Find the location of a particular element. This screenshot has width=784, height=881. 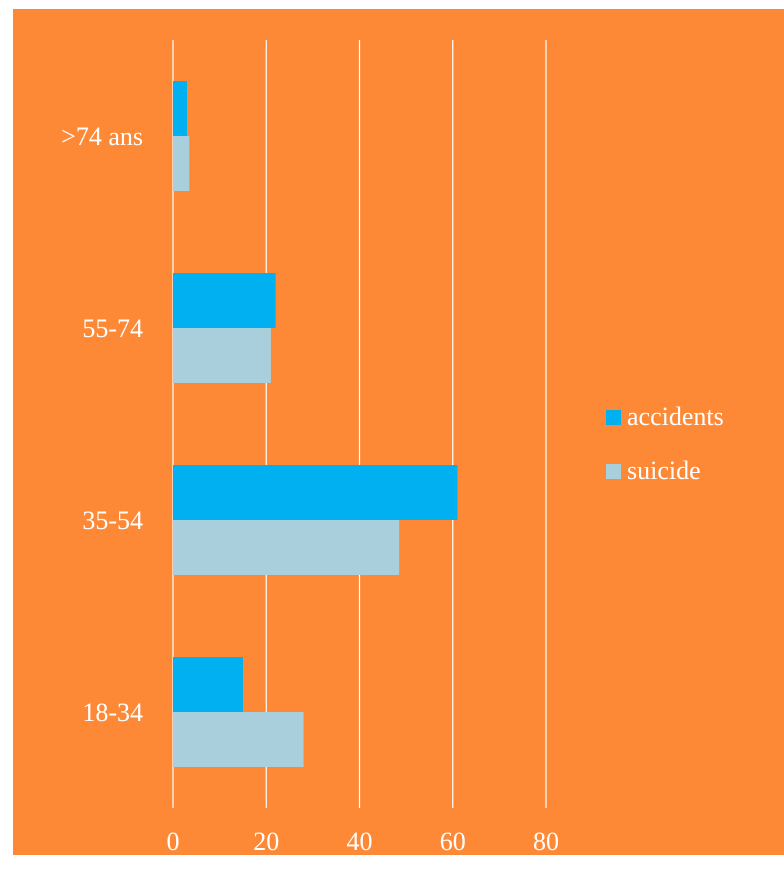

legend: accidents suicide is located at coordinates (665, 443).